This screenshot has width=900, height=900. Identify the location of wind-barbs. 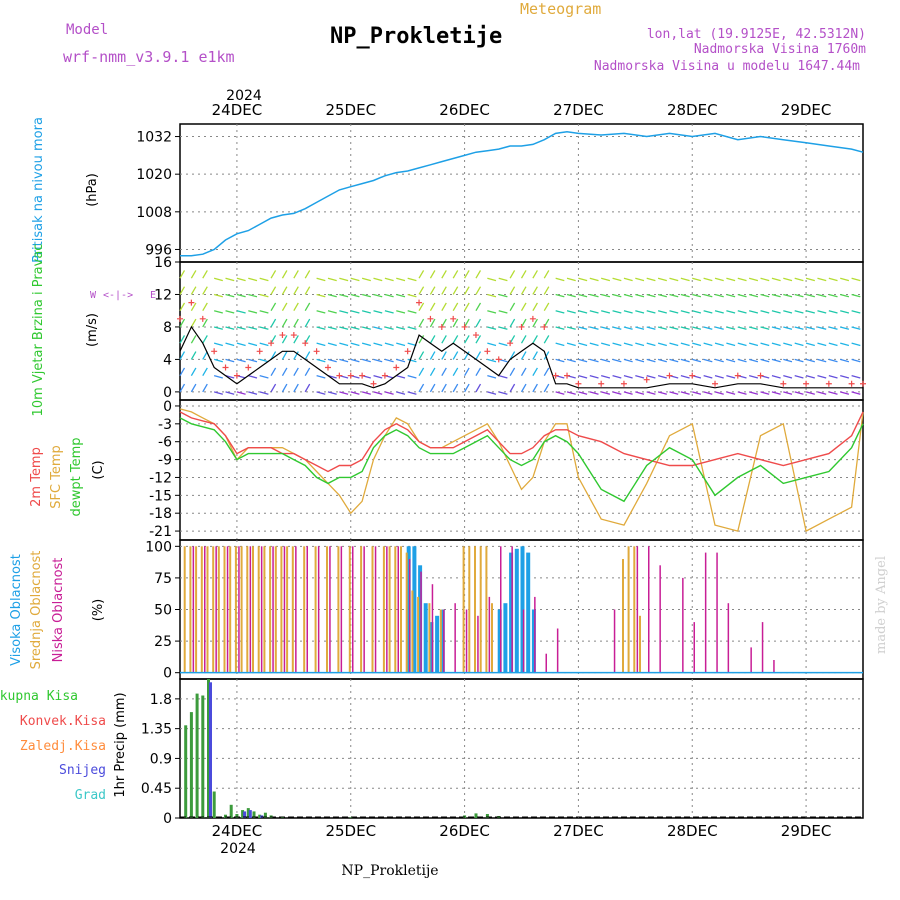
(520, 332).